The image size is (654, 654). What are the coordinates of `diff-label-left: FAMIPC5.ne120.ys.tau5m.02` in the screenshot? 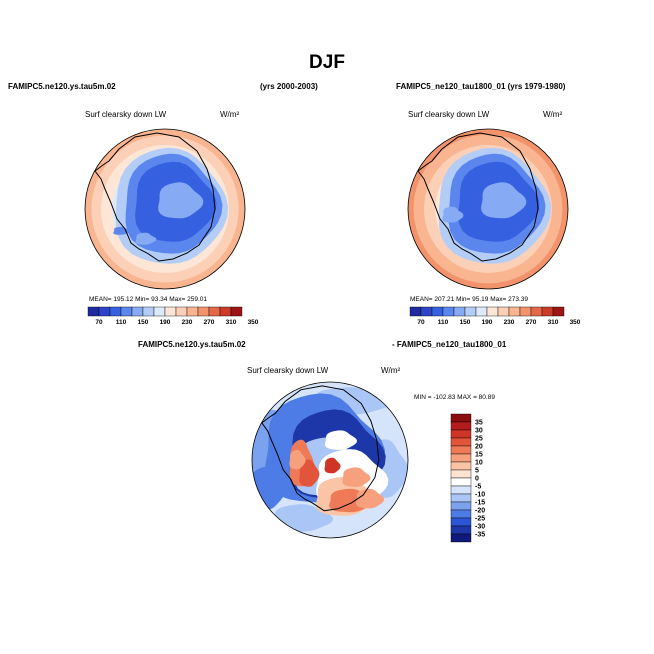 It's located at (192, 344).